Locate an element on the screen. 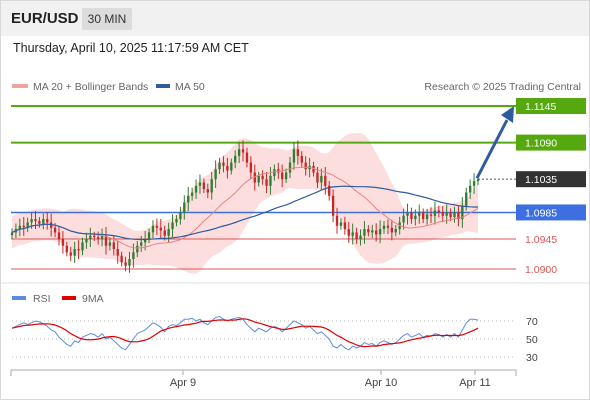  rsi-panel: 70 50 30 is located at coordinates (274, 339).